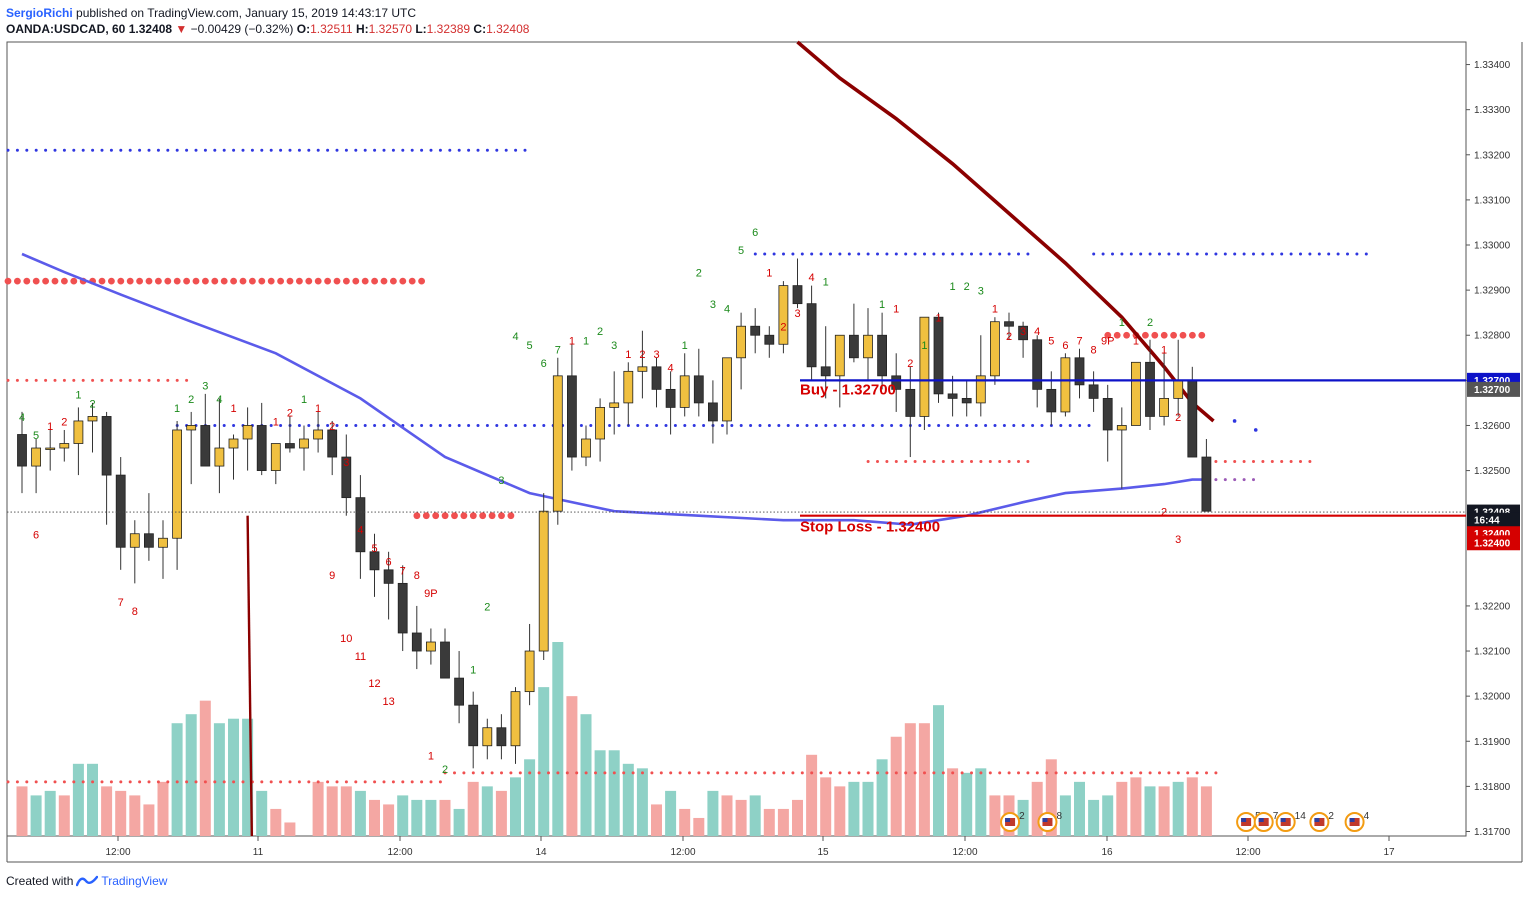  Describe the element at coordinates (469, 425) in the screenshot. I see `level-dot` at that location.